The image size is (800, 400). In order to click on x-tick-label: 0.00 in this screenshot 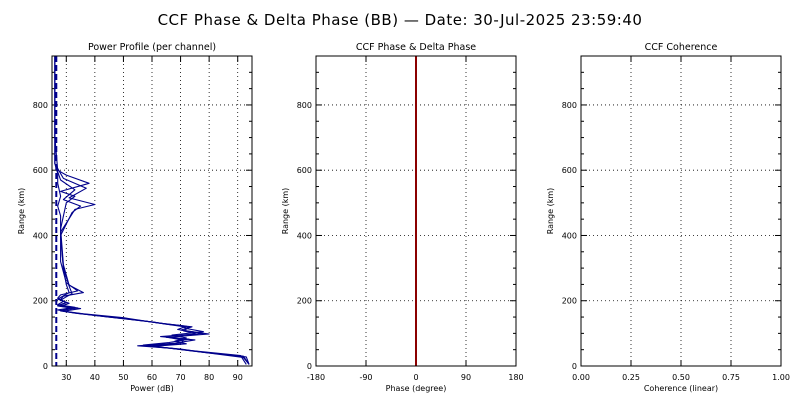, I will do `click(581, 377)`.